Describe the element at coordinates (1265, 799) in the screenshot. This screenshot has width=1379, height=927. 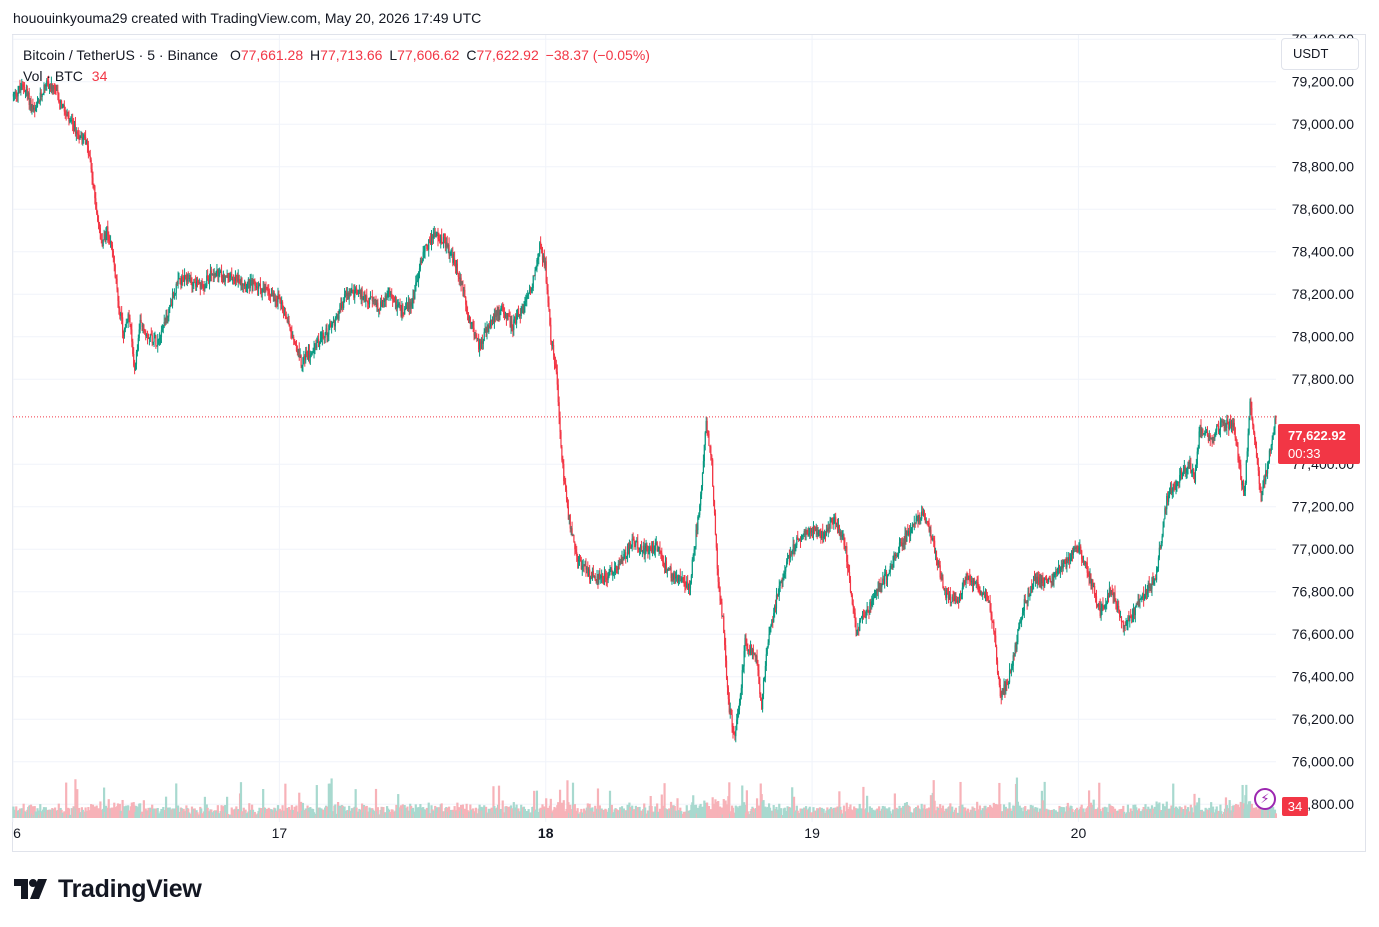
I see `lightning-icon: ⚡` at that location.